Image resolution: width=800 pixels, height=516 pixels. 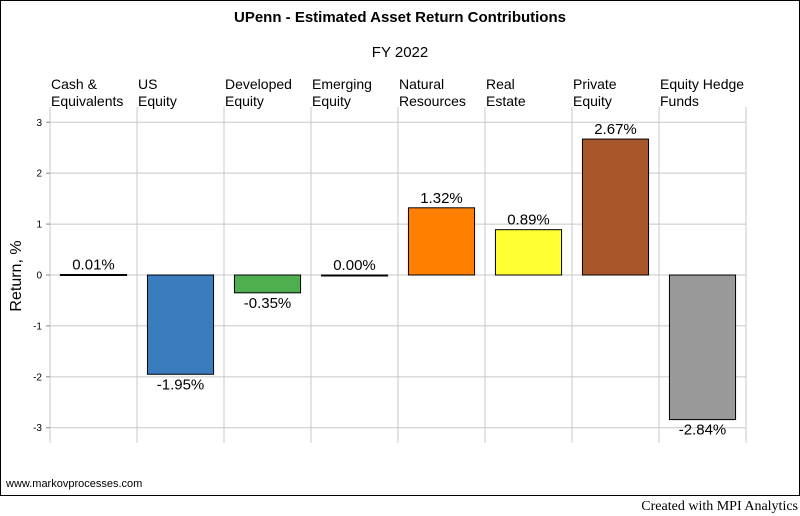 What do you see at coordinates (37, 428) in the screenshot?
I see `y-tick-label: -3` at bounding box center [37, 428].